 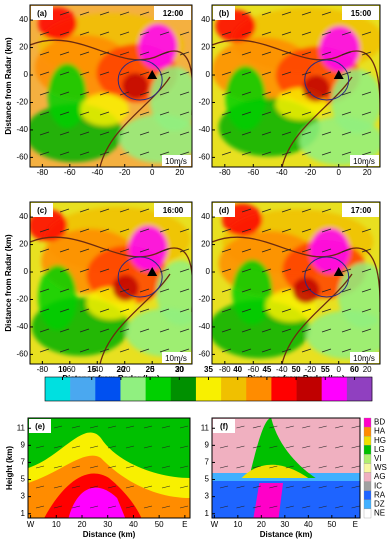 What do you see at coordinates (205, 244) in the screenshot?
I see `y-tick-label: 20` at bounding box center [205, 244].